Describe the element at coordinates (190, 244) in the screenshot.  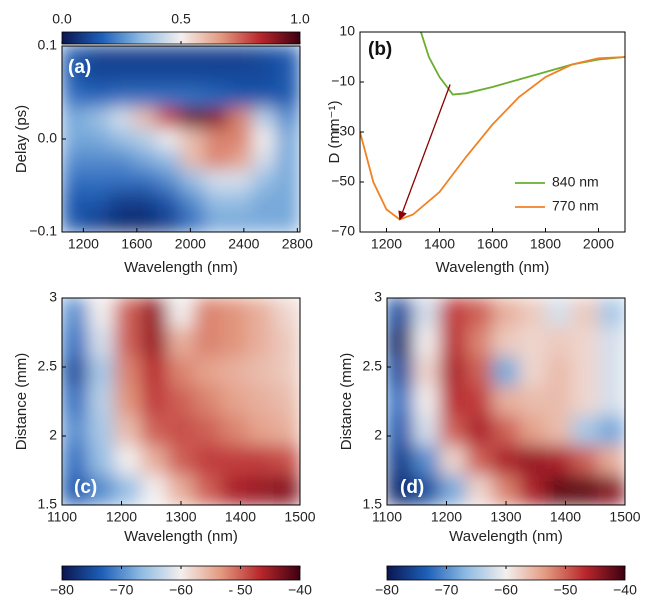
I see `x-tick-label: 2000` at that location.